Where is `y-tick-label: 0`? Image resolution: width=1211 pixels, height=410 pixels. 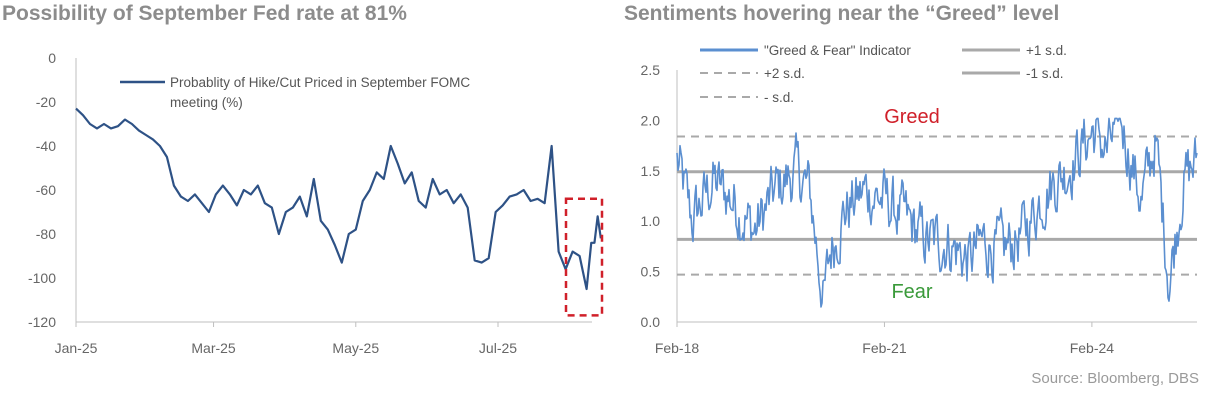 y-tick-label: 0 is located at coordinates (52, 58).